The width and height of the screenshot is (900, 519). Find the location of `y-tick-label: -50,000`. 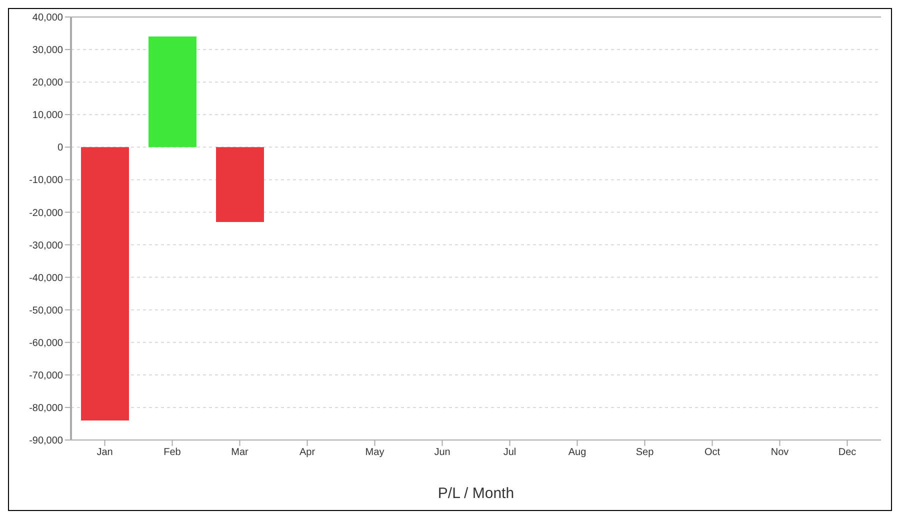

y-tick-label: -50,000 is located at coordinates (46, 310).